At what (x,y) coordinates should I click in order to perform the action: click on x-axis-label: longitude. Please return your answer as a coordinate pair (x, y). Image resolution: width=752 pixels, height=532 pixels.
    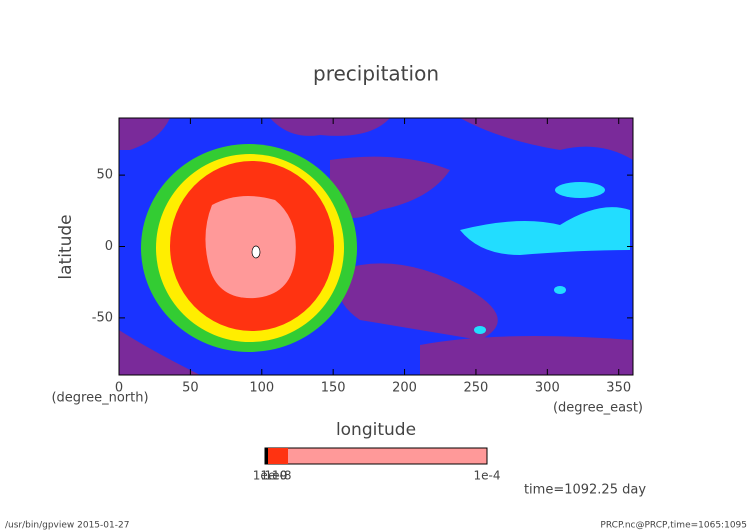
    Looking at the image, I should click on (376, 430).